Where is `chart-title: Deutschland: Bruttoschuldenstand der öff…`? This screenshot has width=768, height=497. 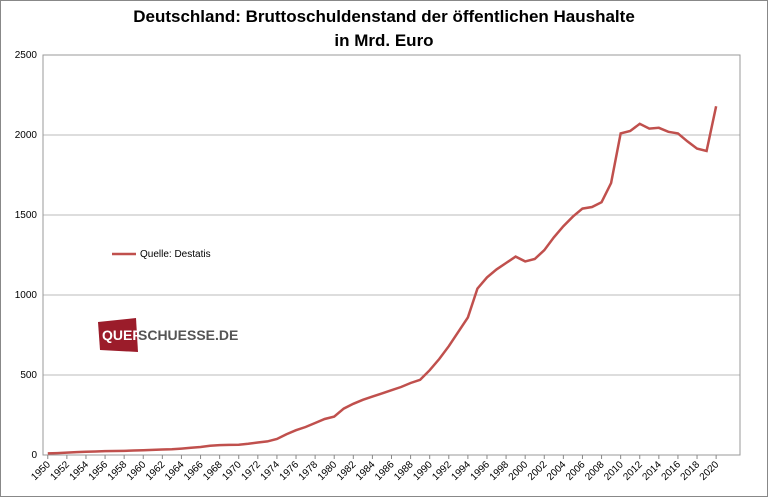
chart-title: Deutschland: Bruttoschuldenstand der öff… is located at coordinates (384, 16).